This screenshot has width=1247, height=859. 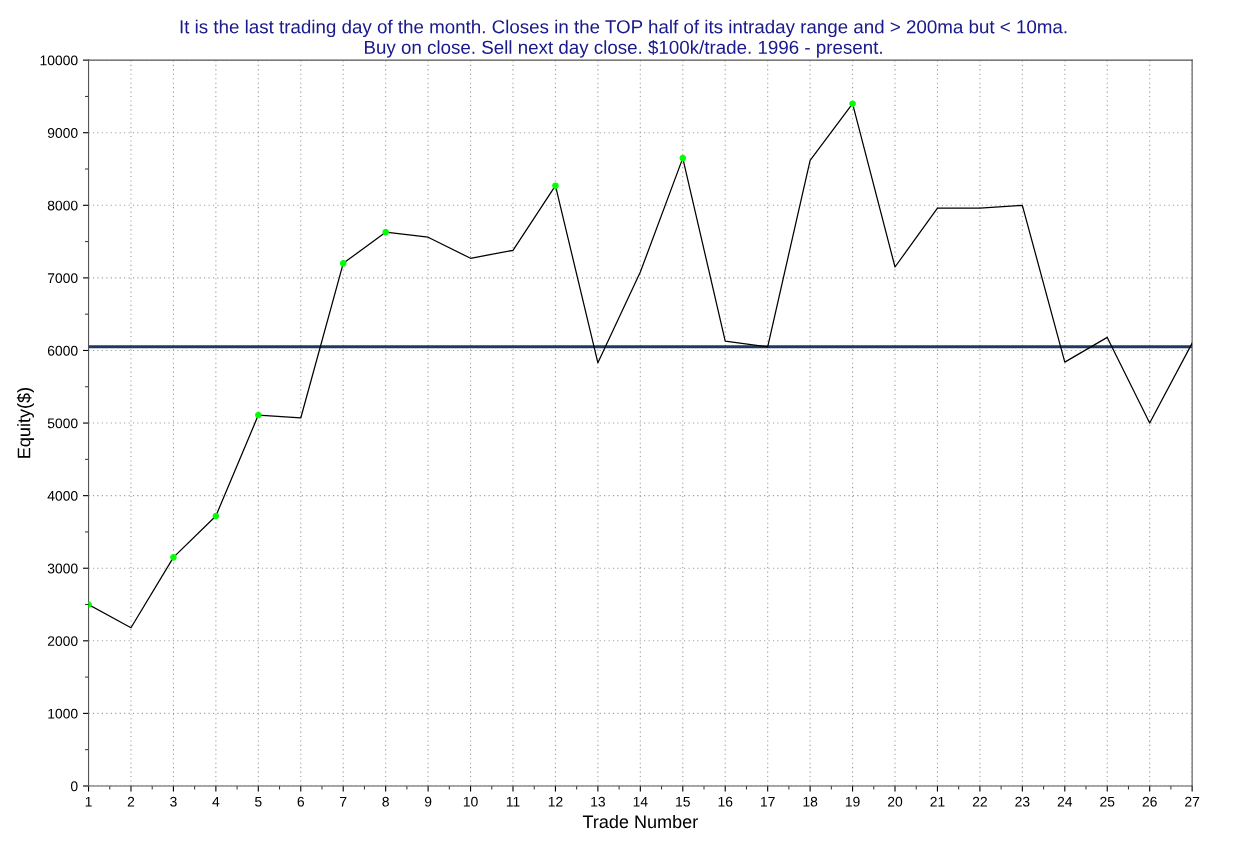 What do you see at coordinates (88, 801) in the screenshot?
I see `x-tick-label: 1` at bounding box center [88, 801].